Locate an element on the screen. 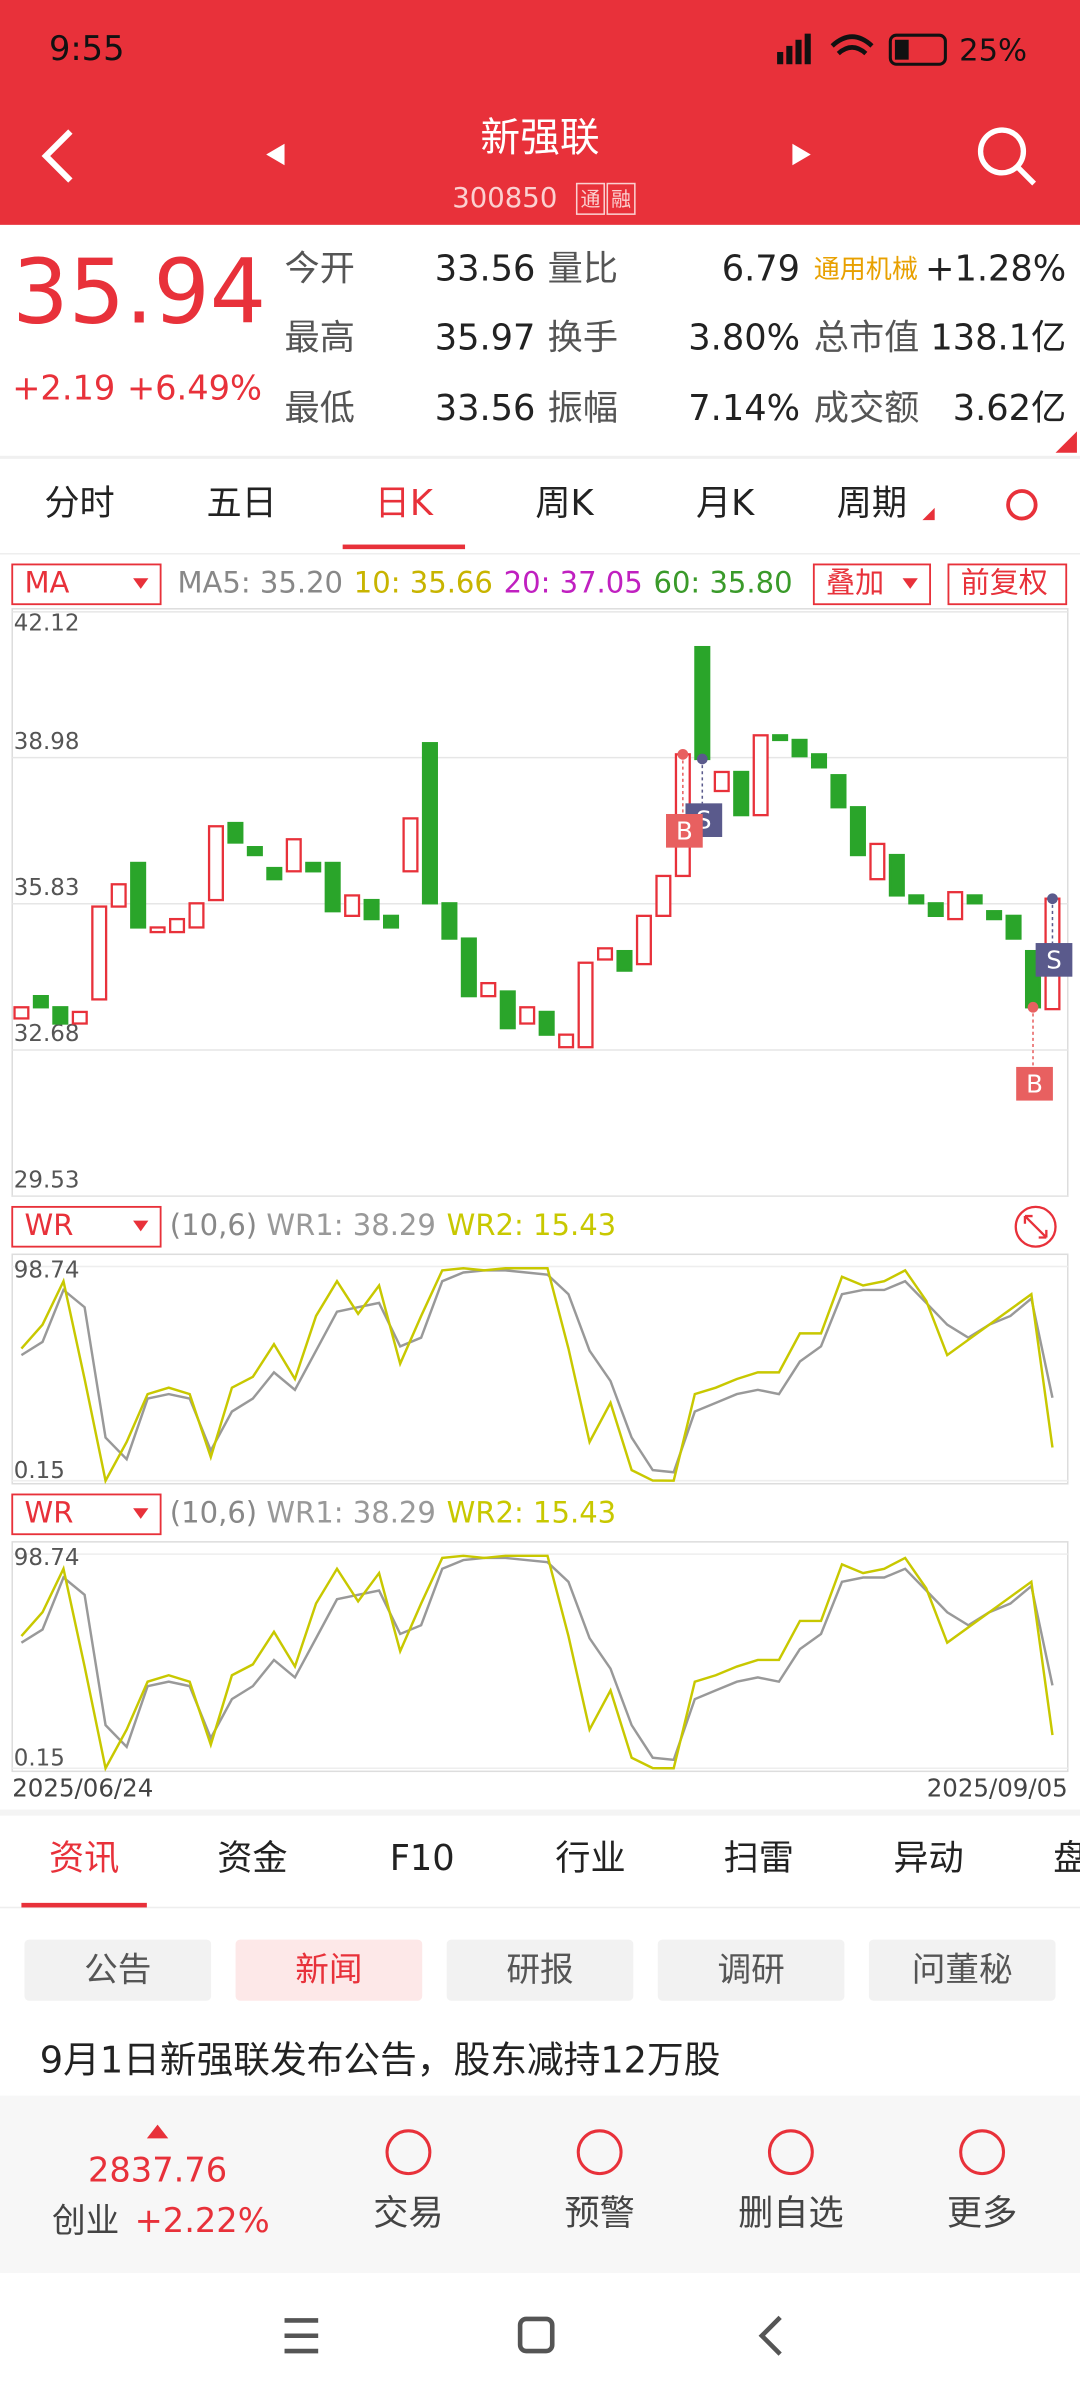 Image resolution: width=1080 pixels, height=2400 pixels. news-tab: F10 is located at coordinates (422, 1858).